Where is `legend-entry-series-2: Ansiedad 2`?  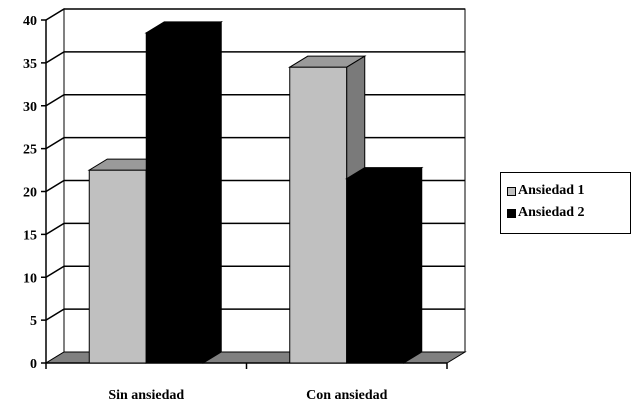
legend-entry-series-2: Ansiedad 2 is located at coordinates (546, 213).